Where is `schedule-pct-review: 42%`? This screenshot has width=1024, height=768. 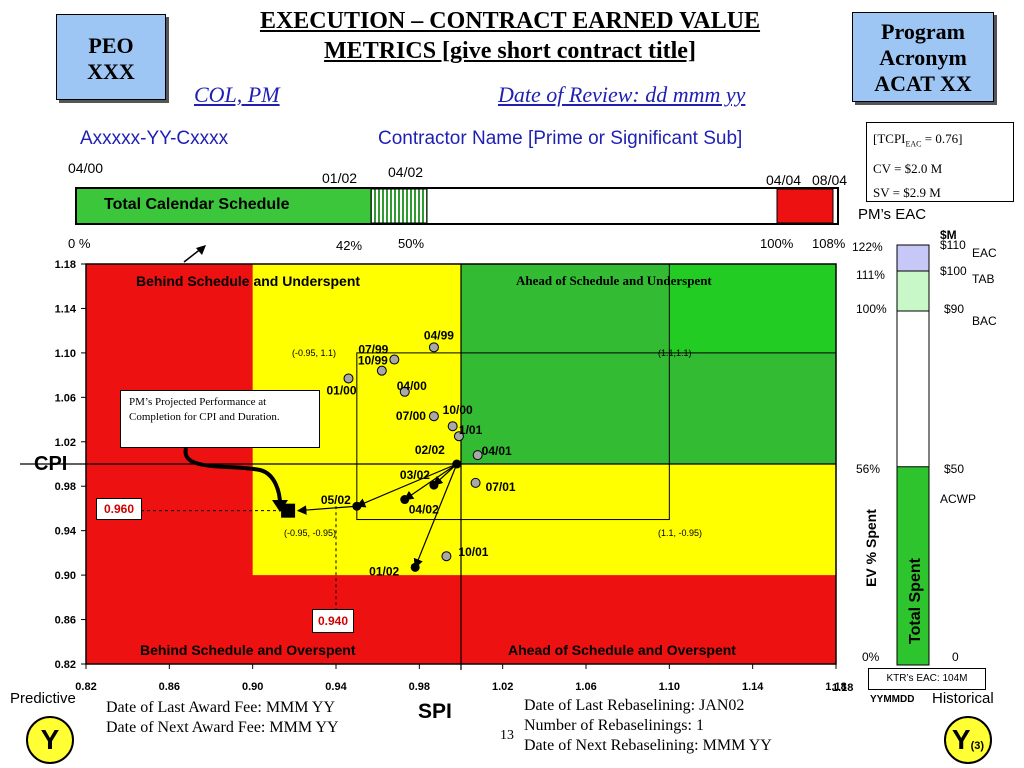 schedule-pct-review: 42% is located at coordinates (349, 245).